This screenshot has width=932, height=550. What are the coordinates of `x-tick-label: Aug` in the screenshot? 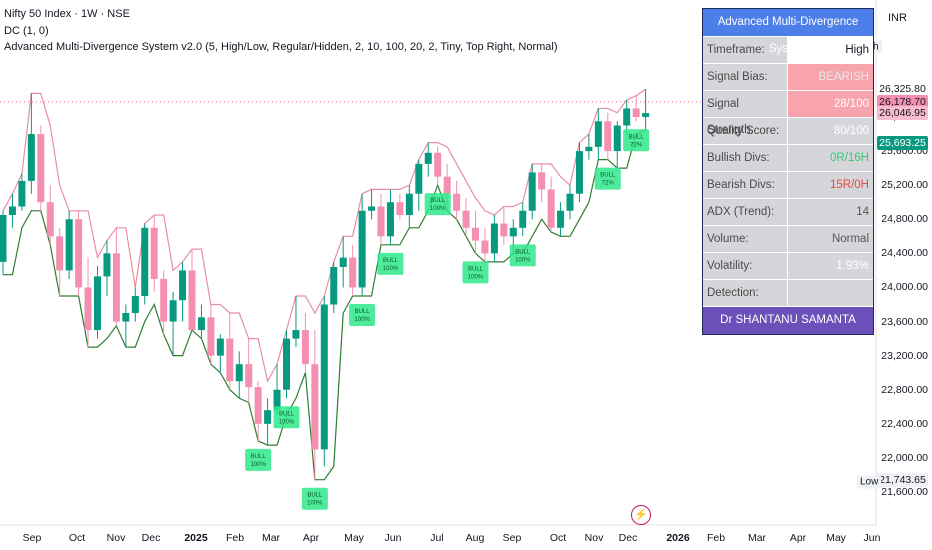 It's located at (475, 538).